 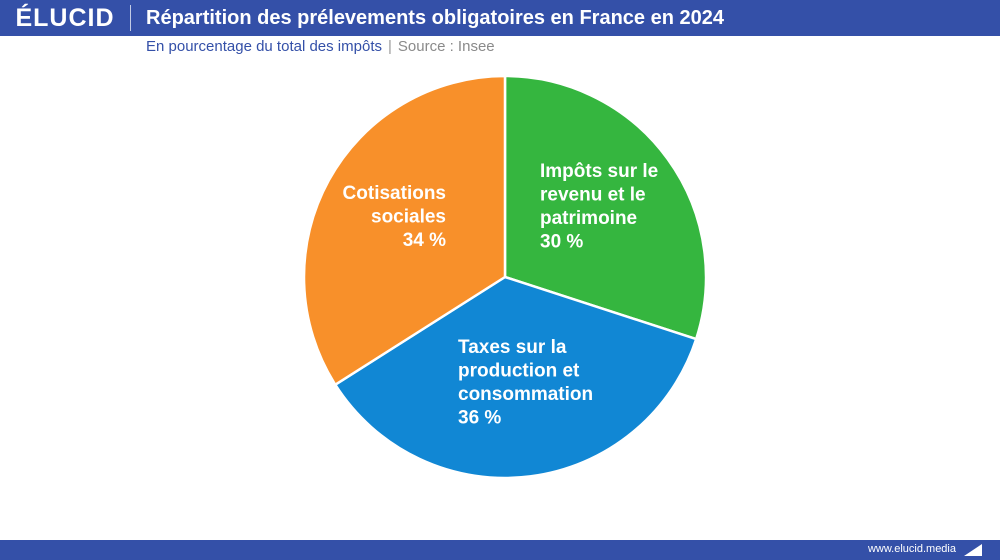 What do you see at coordinates (911, 549) in the screenshot?
I see `footer-url: www.elucid.media` at bounding box center [911, 549].